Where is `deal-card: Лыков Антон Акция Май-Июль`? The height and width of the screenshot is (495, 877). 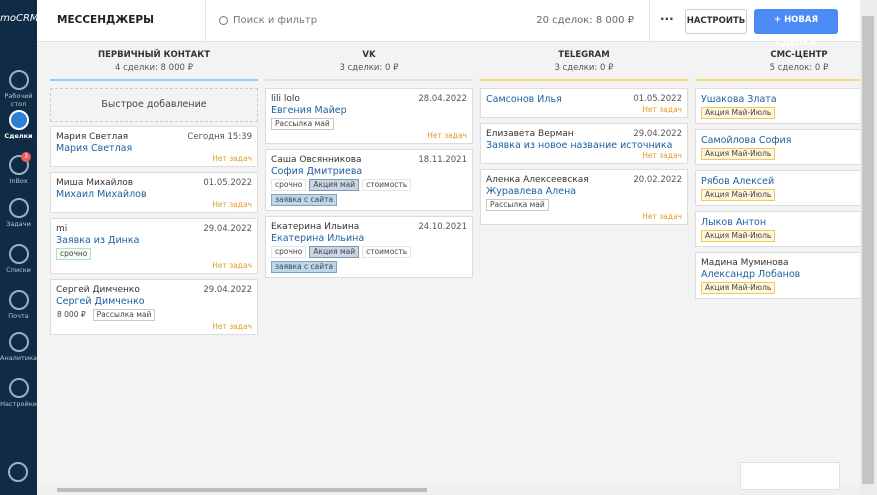
deal-card: Лыков Антон Акция Май-Июль is located at coordinates (786, 229).